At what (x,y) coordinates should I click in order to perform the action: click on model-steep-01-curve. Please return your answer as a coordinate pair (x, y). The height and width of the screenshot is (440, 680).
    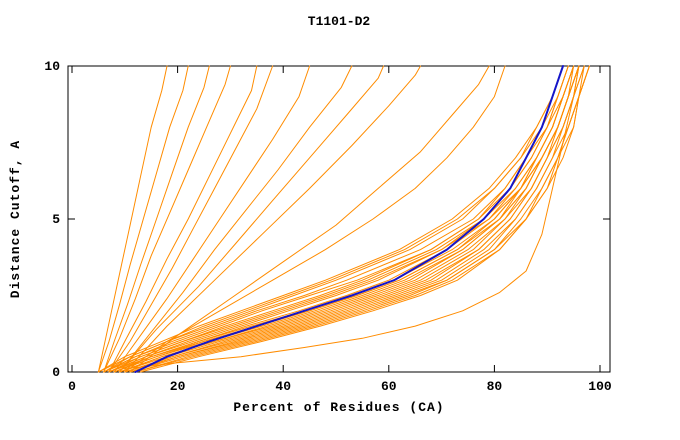
    Looking at the image, I should click on (132, 219).